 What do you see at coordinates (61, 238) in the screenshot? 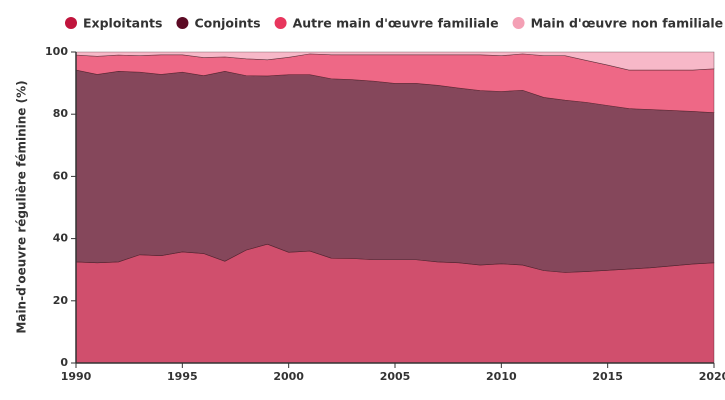
I see `y-tick-label: 40` at bounding box center [61, 238].